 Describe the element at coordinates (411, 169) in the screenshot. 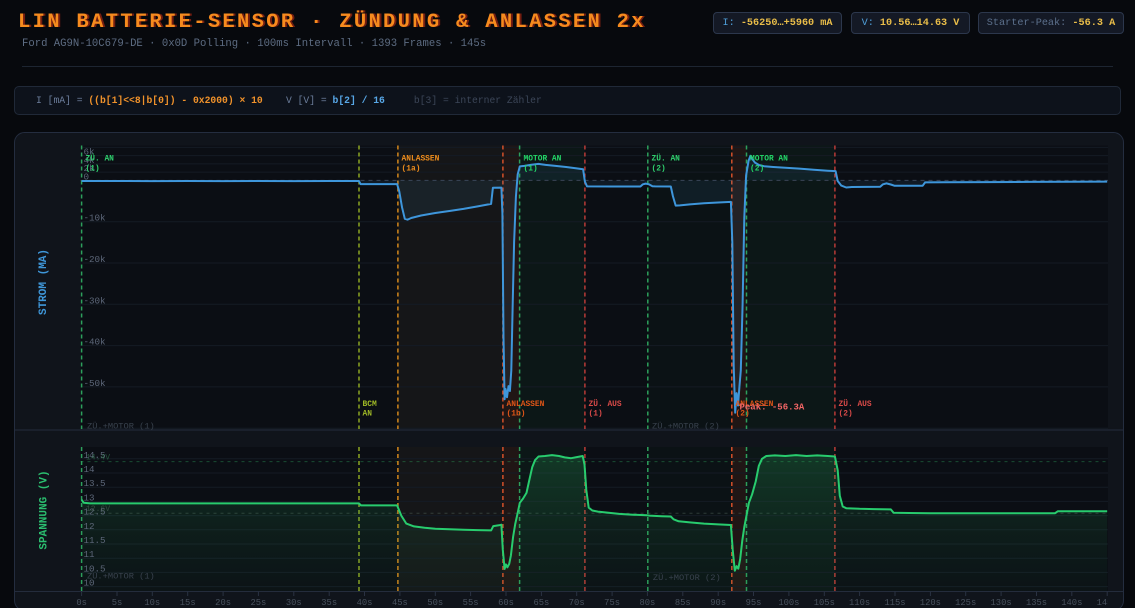

I see `svg-text: (1a)` at that location.